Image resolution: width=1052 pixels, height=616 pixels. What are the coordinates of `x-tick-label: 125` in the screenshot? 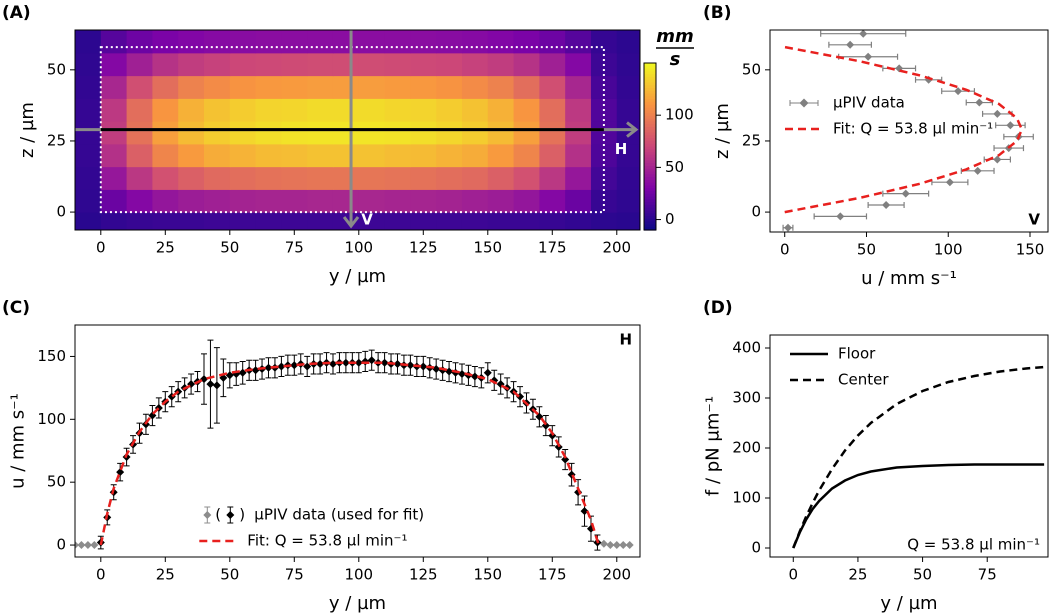 It's located at (423, 248).